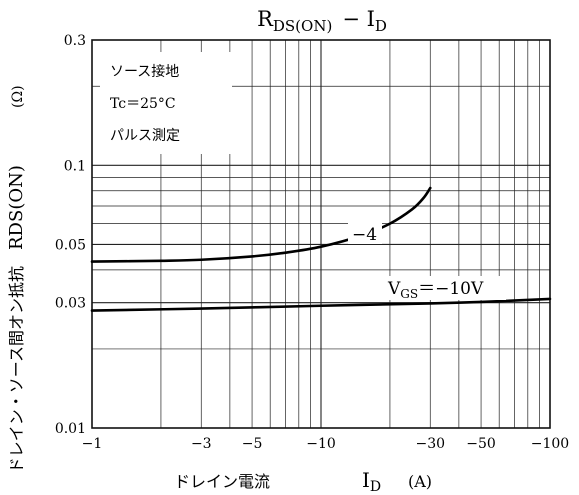  I want to click on y-axis-unit: (Ω), so click(18, 96).